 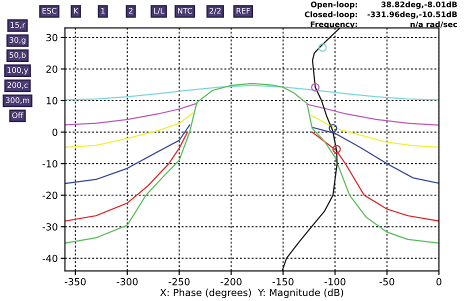 What do you see at coordinates (335, 282) in the screenshot?
I see `x-tick-label: -100` at bounding box center [335, 282].